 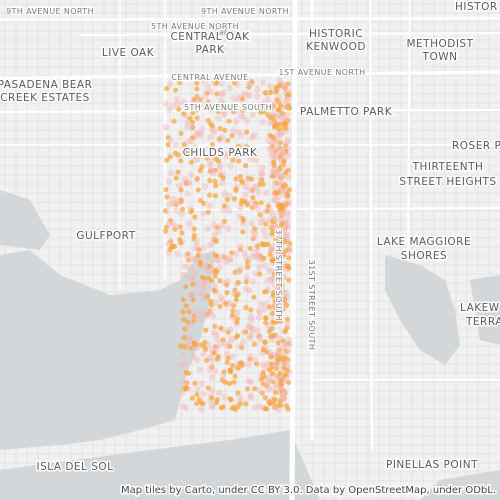 What do you see at coordinates (460, 485) in the screenshot?
I see `water-se` at bounding box center [460, 485].